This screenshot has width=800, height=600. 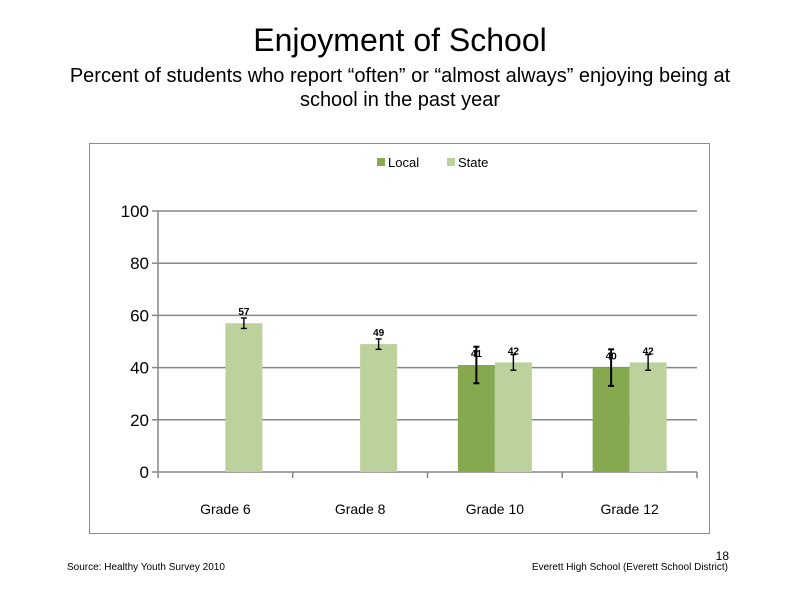 What do you see at coordinates (722, 556) in the screenshot?
I see `page-number: 18` at bounding box center [722, 556].